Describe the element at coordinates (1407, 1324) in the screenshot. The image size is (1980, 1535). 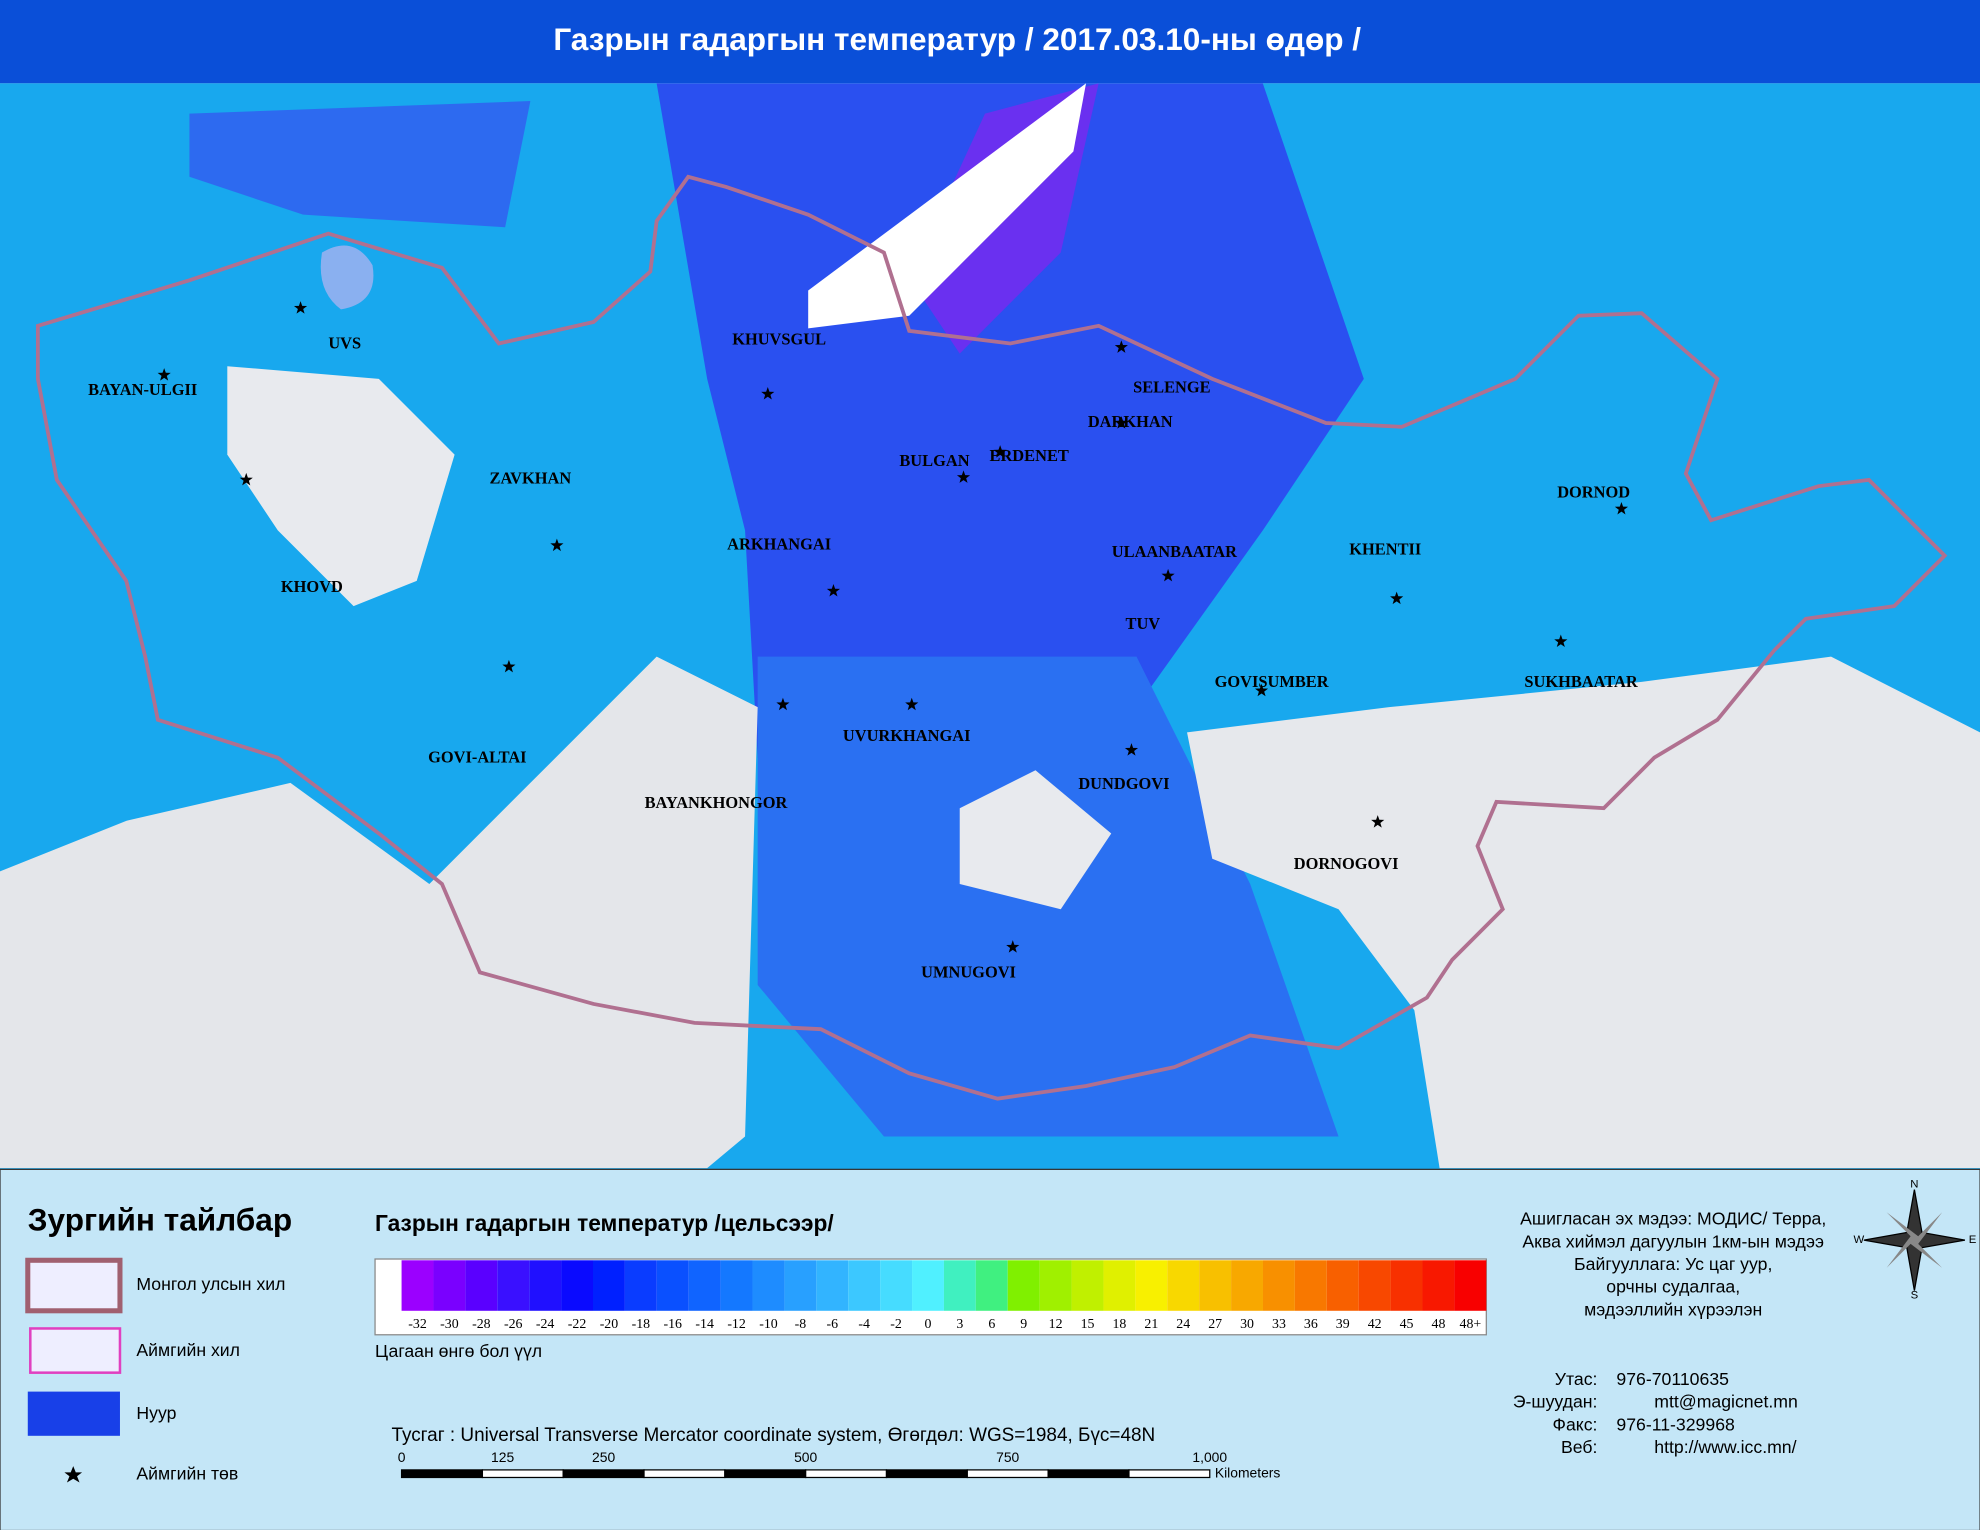
I see `color-label: 45` at that location.